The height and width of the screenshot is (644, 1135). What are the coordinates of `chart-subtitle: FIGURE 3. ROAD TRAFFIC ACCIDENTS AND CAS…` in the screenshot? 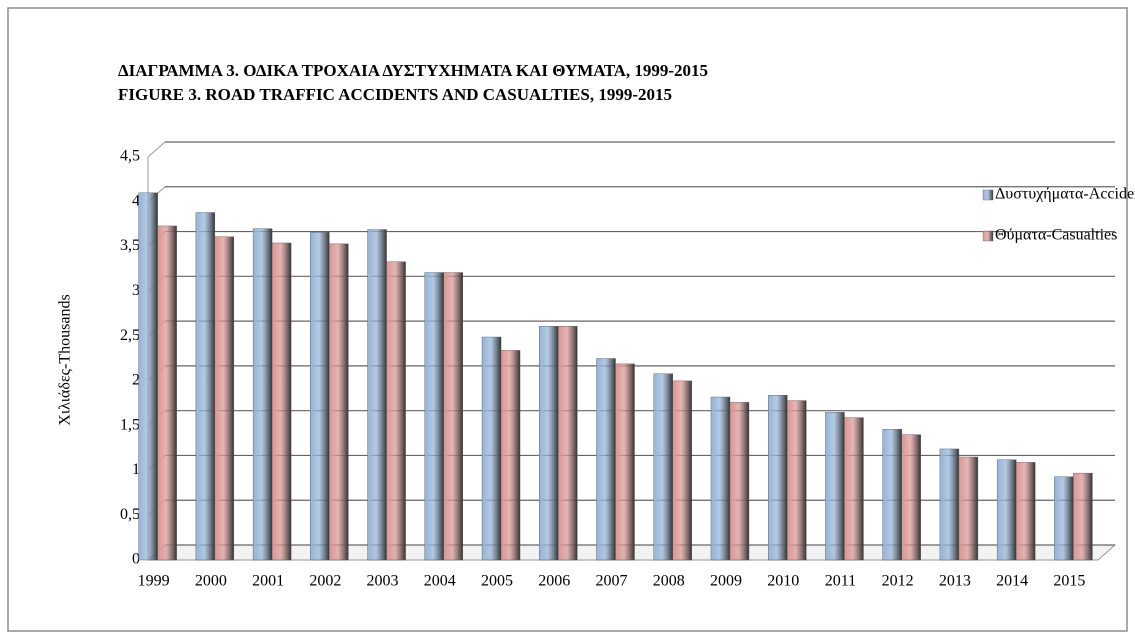 It's located at (395, 94).